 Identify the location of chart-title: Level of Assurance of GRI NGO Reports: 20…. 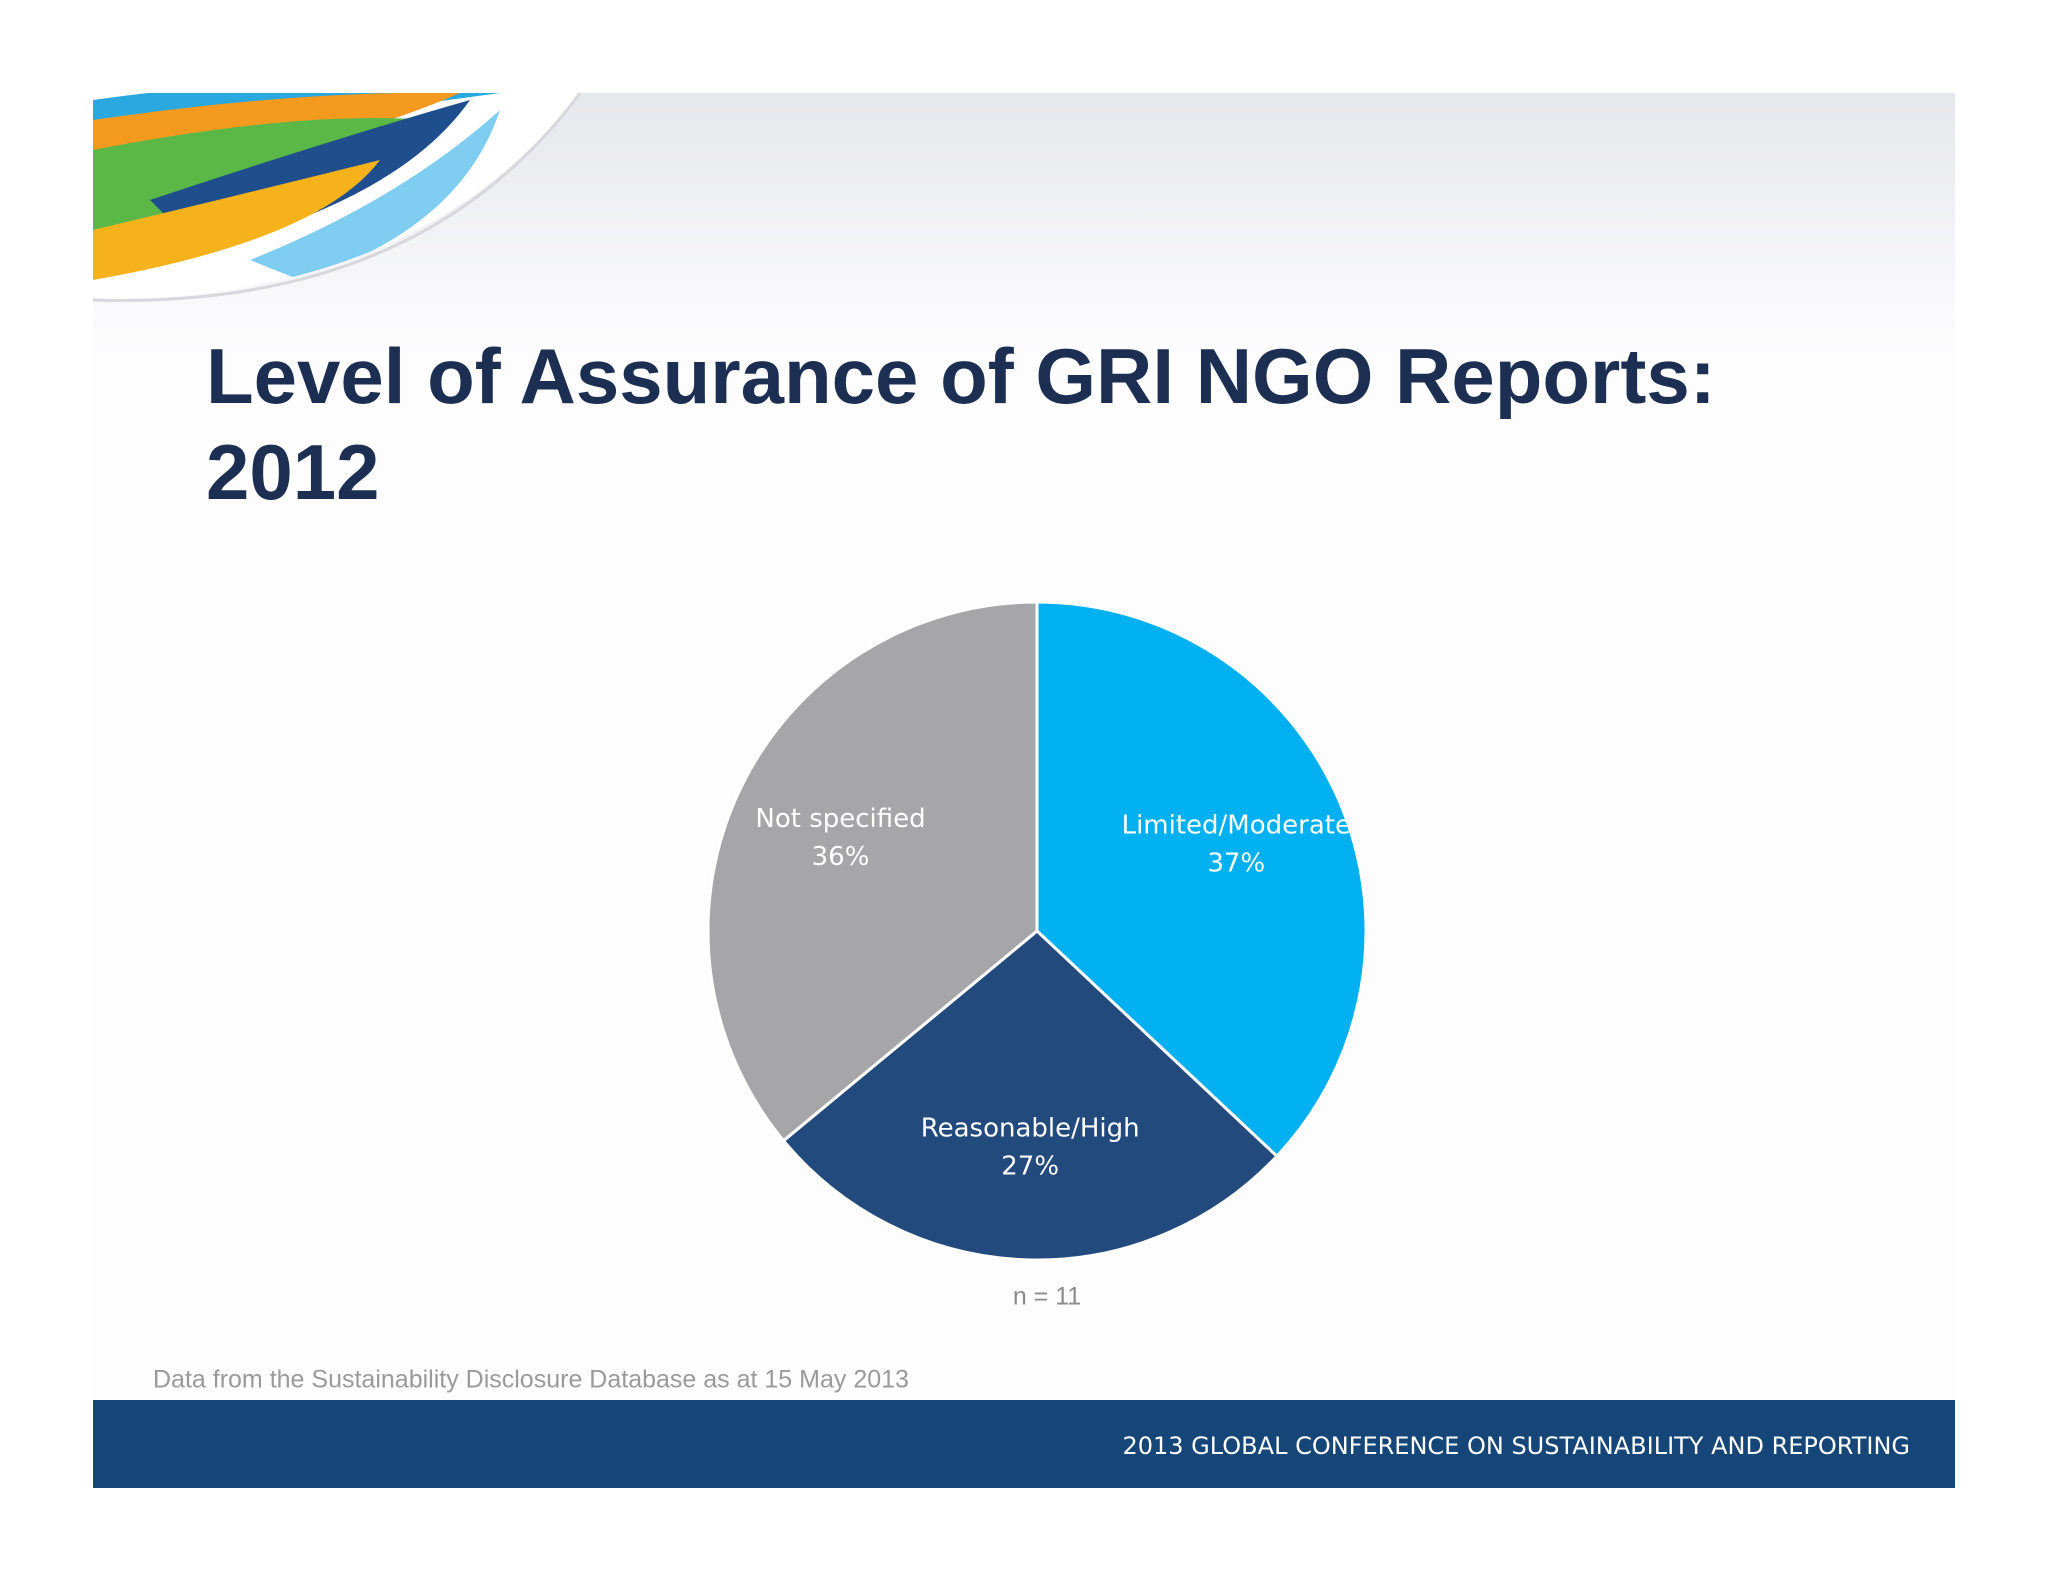
(961, 424).